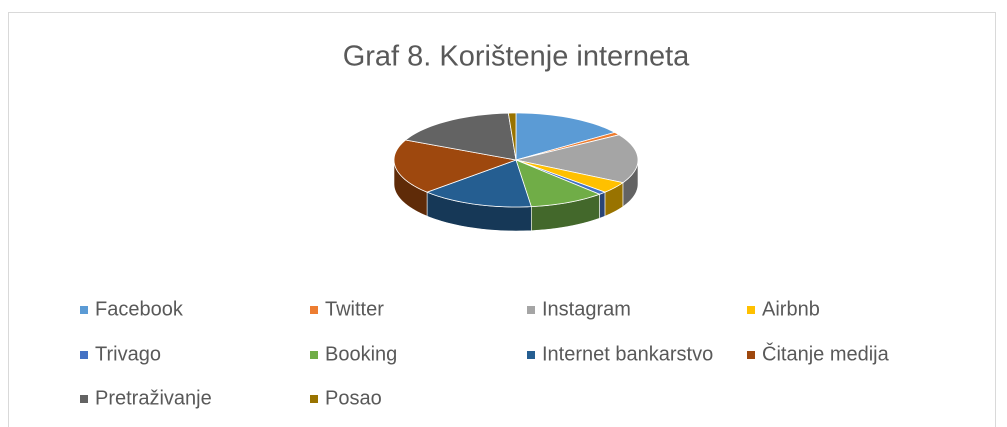 This screenshot has height=427, width=1007. What do you see at coordinates (153, 398) in the screenshot?
I see `legend-label: Pretraživanje` at bounding box center [153, 398].